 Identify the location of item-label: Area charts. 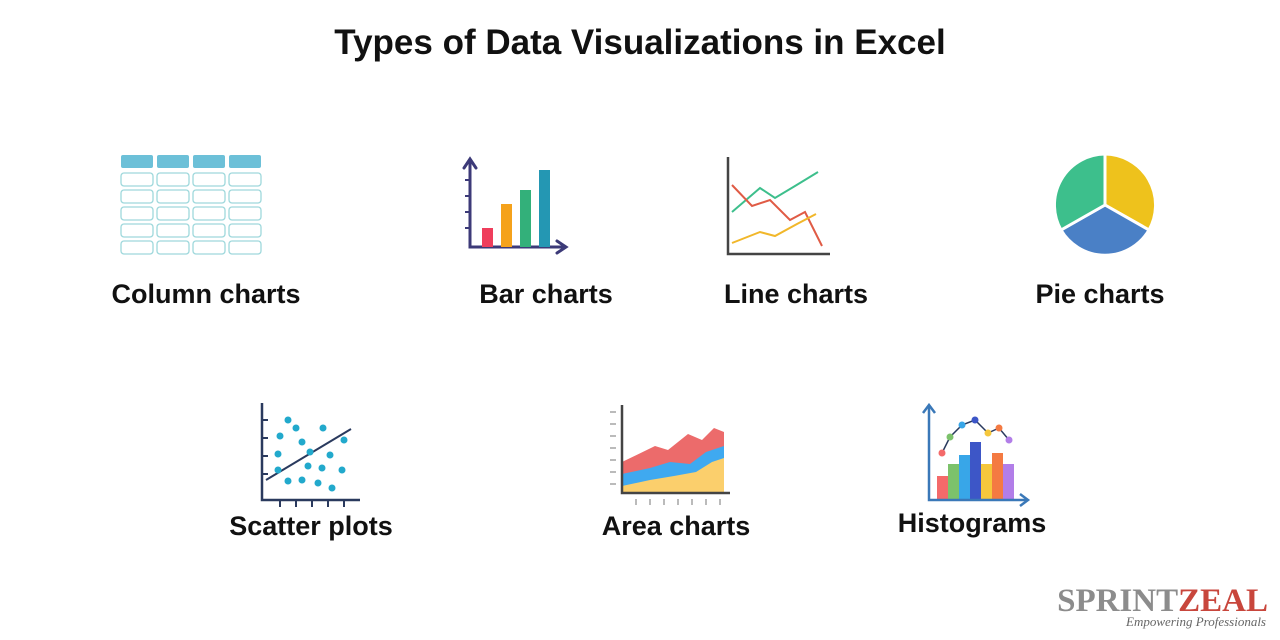
(676, 526).